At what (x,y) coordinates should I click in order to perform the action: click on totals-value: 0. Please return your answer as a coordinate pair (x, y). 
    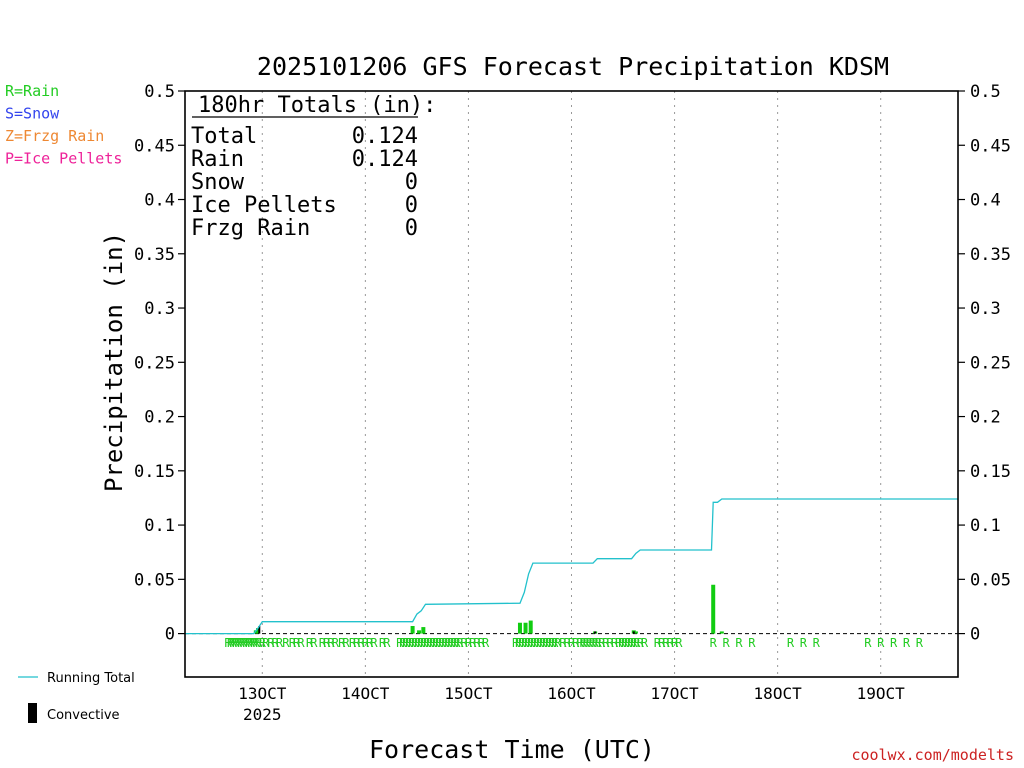
    Looking at the image, I should click on (411, 205).